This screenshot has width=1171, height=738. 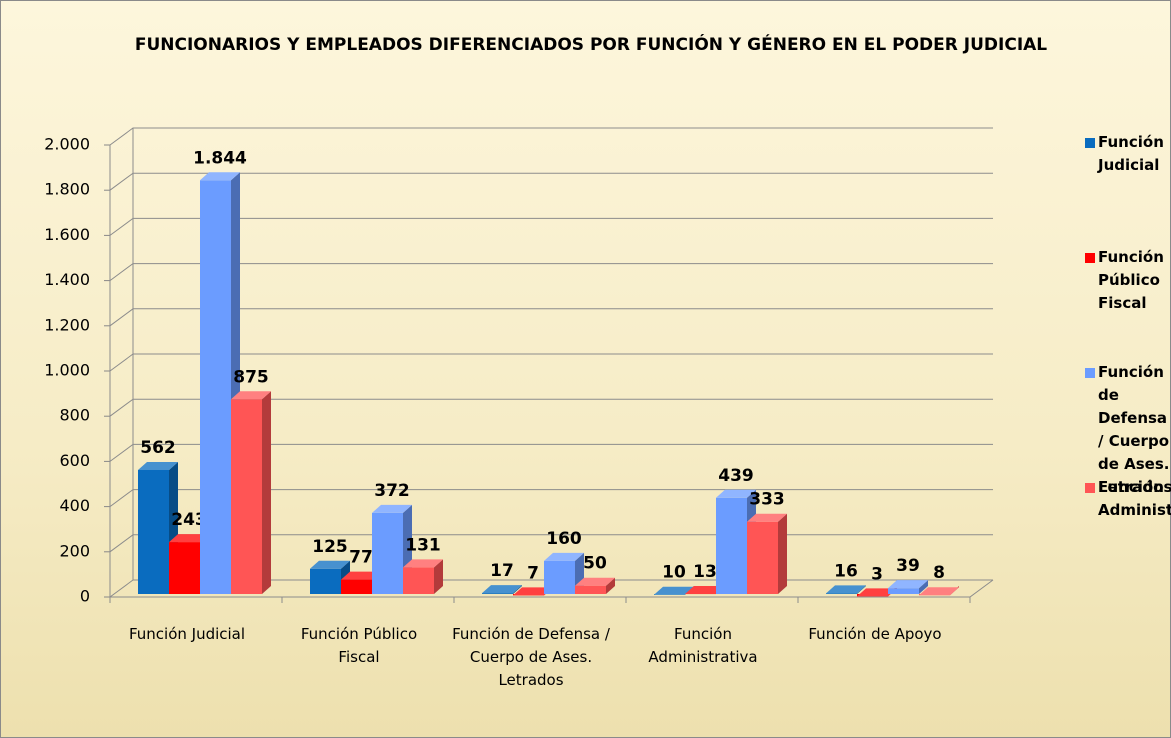 I want to click on value-label: 16, so click(x=846, y=571).